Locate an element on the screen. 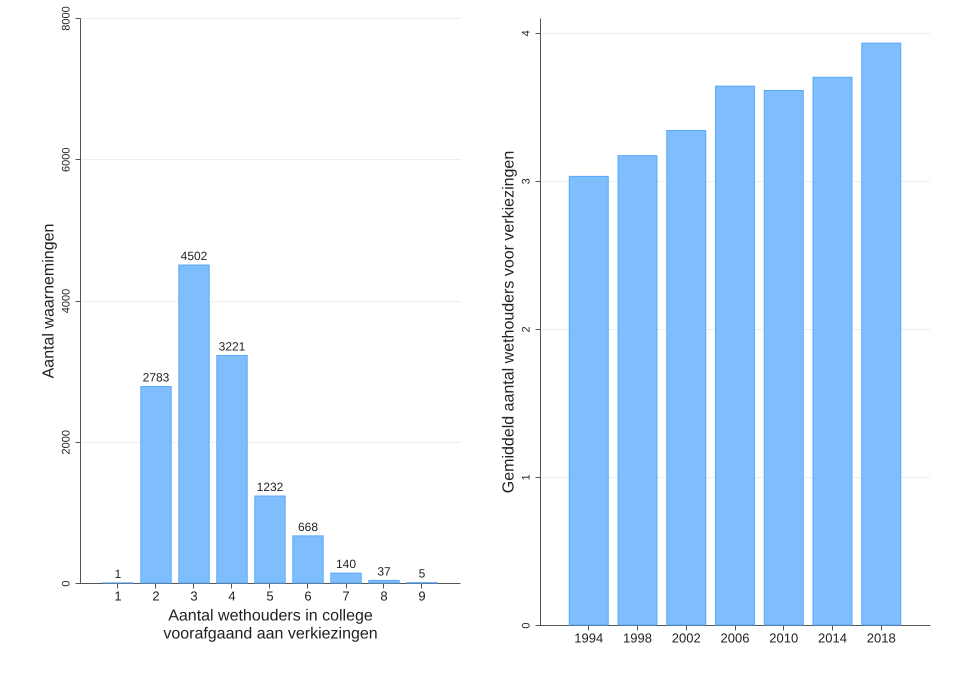  data-label: 37 is located at coordinates (384, 571).